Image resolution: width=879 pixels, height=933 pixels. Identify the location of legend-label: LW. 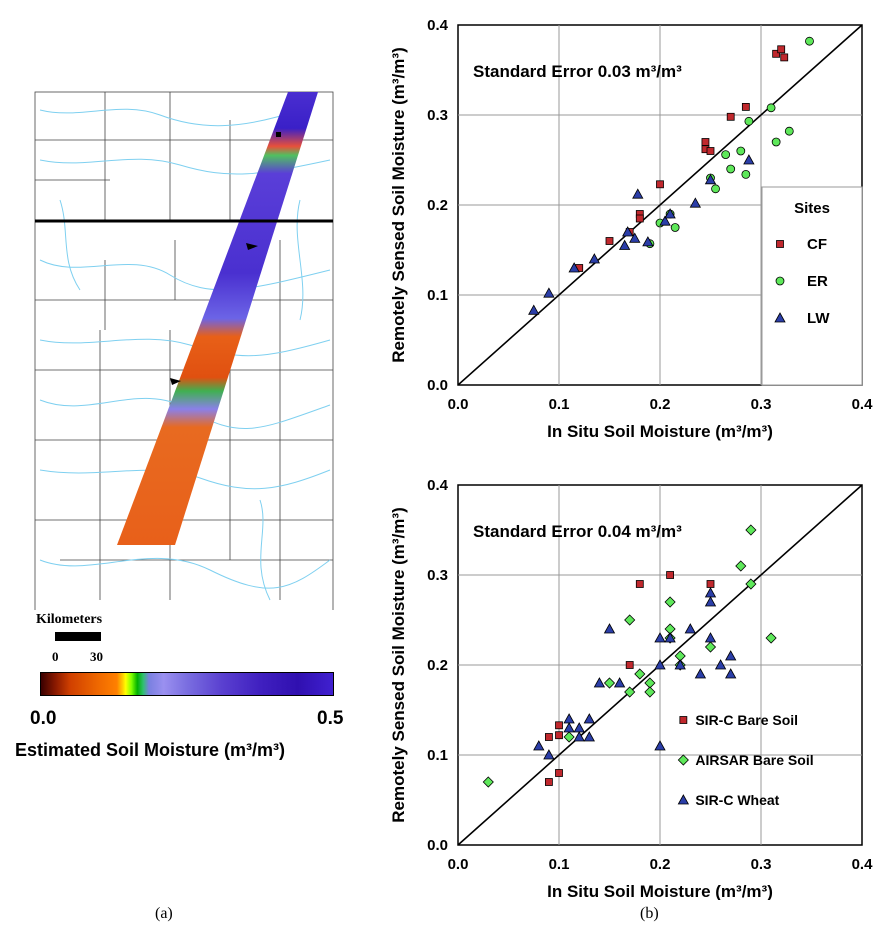
(818, 318).